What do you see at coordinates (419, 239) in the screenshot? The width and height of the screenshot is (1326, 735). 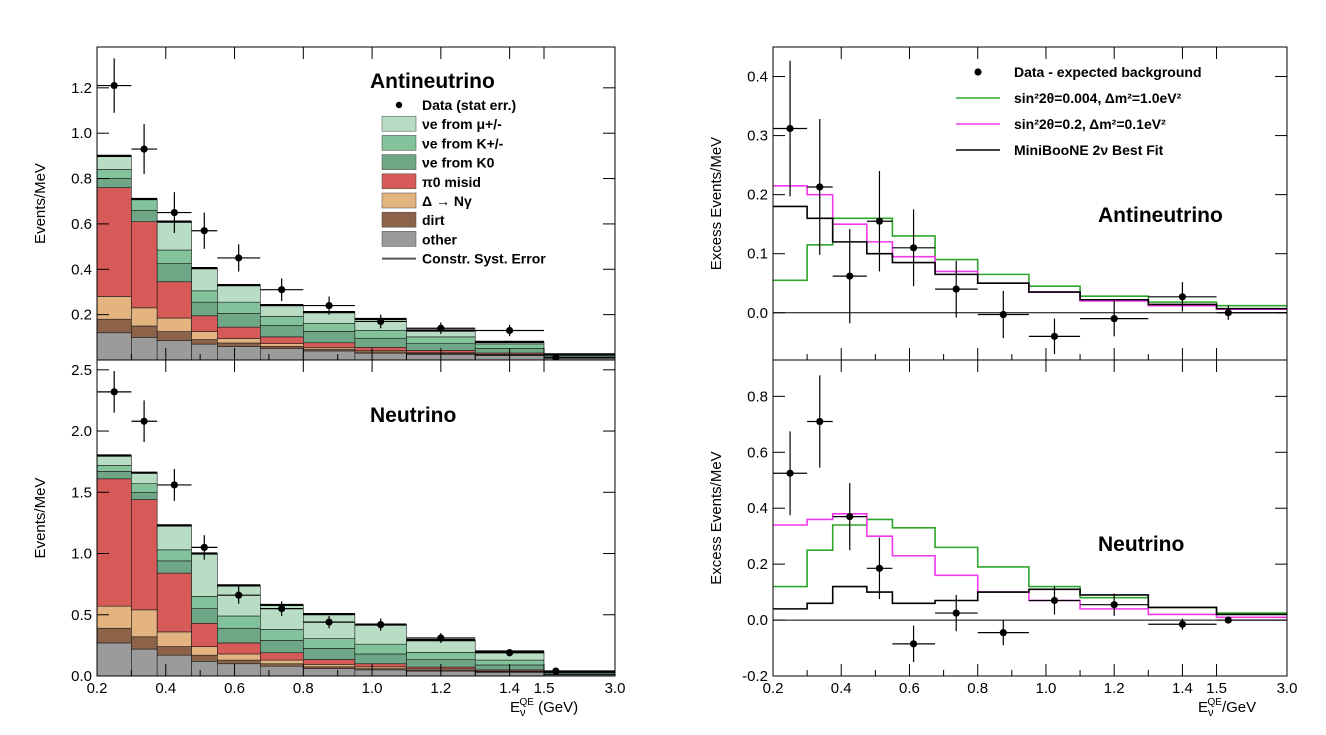 I see `legend-item-other: other` at bounding box center [419, 239].